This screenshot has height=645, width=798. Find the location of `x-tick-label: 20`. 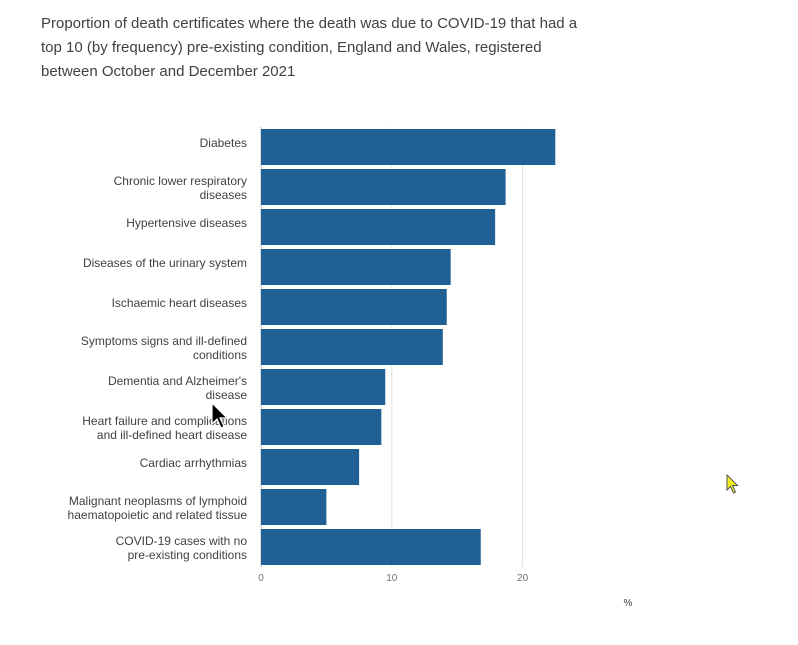

x-tick-label: 20 is located at coordinates (523, 578).